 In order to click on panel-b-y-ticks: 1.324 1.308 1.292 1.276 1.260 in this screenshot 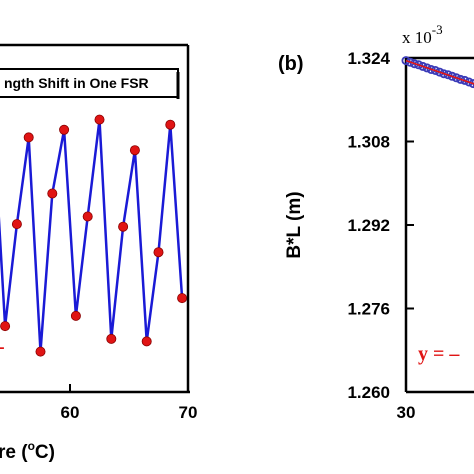, I will do `click(380, 225)`.